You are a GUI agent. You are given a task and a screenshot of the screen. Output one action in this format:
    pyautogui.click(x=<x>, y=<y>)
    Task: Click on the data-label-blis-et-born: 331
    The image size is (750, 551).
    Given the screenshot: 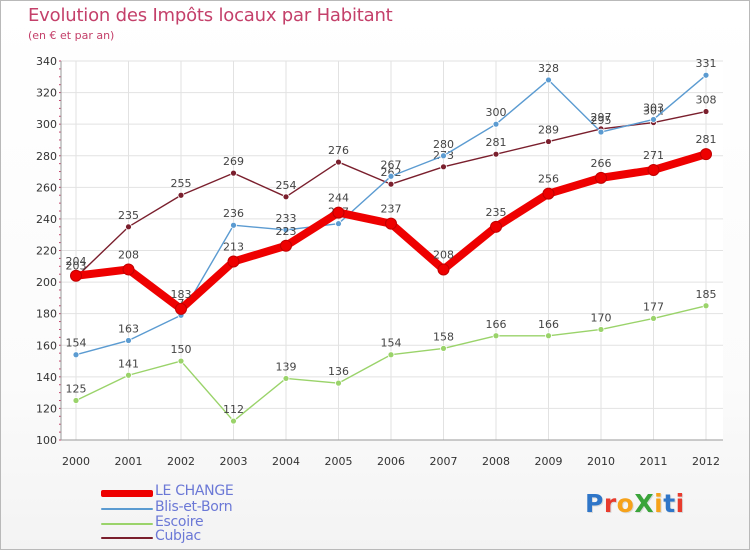 What is the action you would take?
    pyautogui.click(x=706, y=63)
    